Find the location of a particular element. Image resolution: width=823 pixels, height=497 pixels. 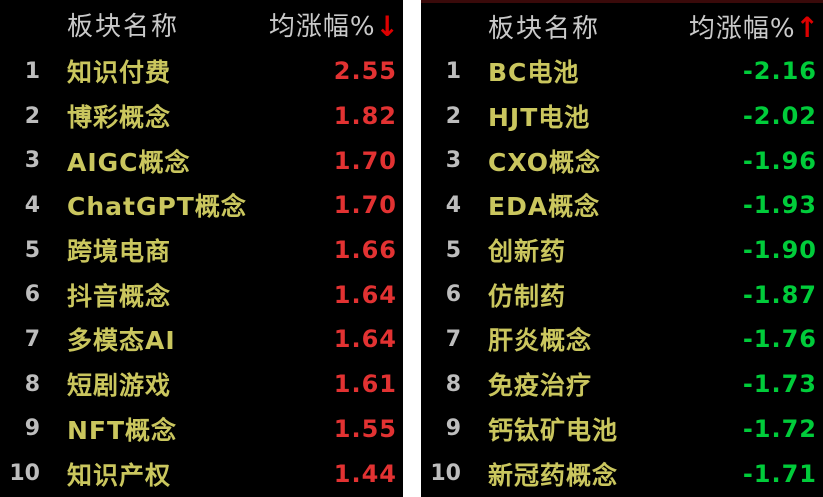

sector-name: 知识产权 is located at coordinates (119, 475).